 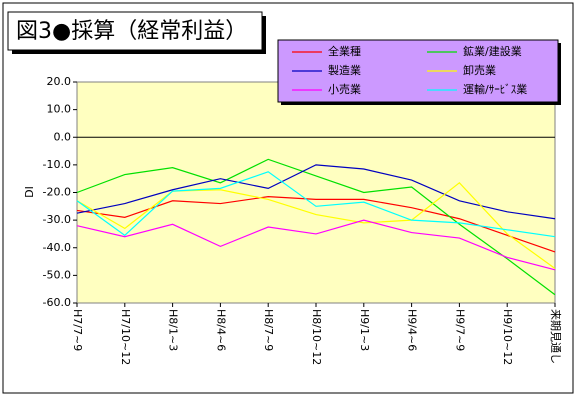 What do you see at coordinates (57, 247) in the screenshot?
I see `y-tick-label: -40.0` at bounding box center [57, 247].